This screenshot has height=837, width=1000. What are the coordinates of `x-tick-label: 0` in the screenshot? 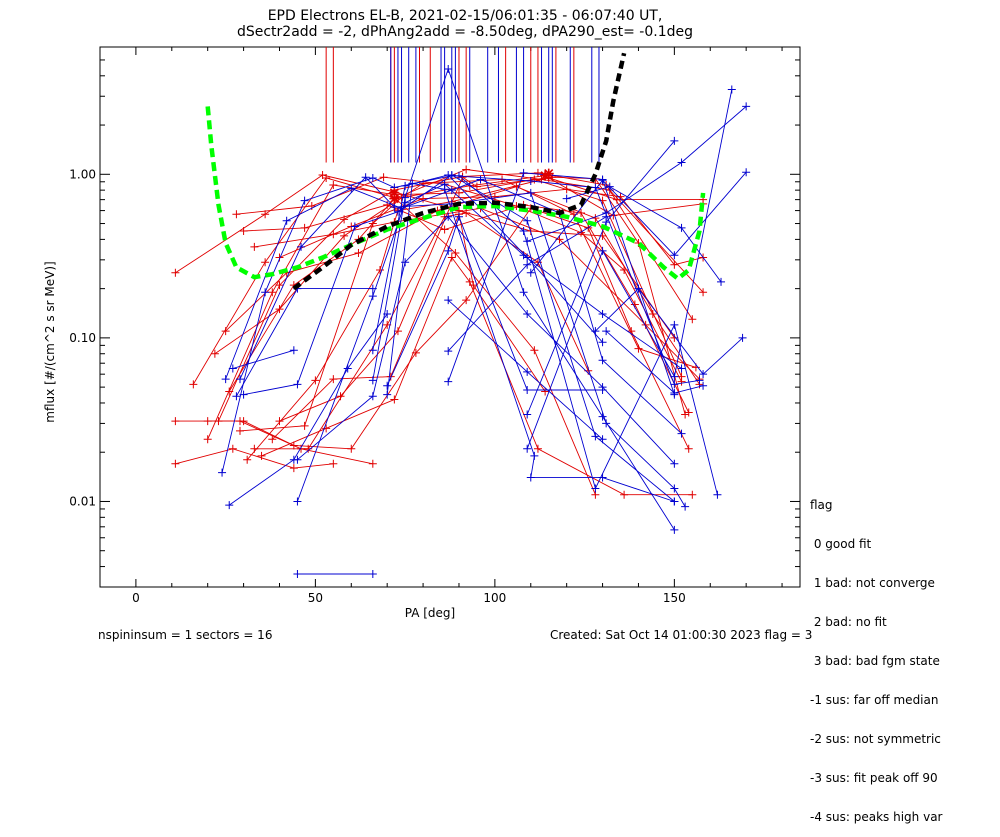 It's located at (136, 598).